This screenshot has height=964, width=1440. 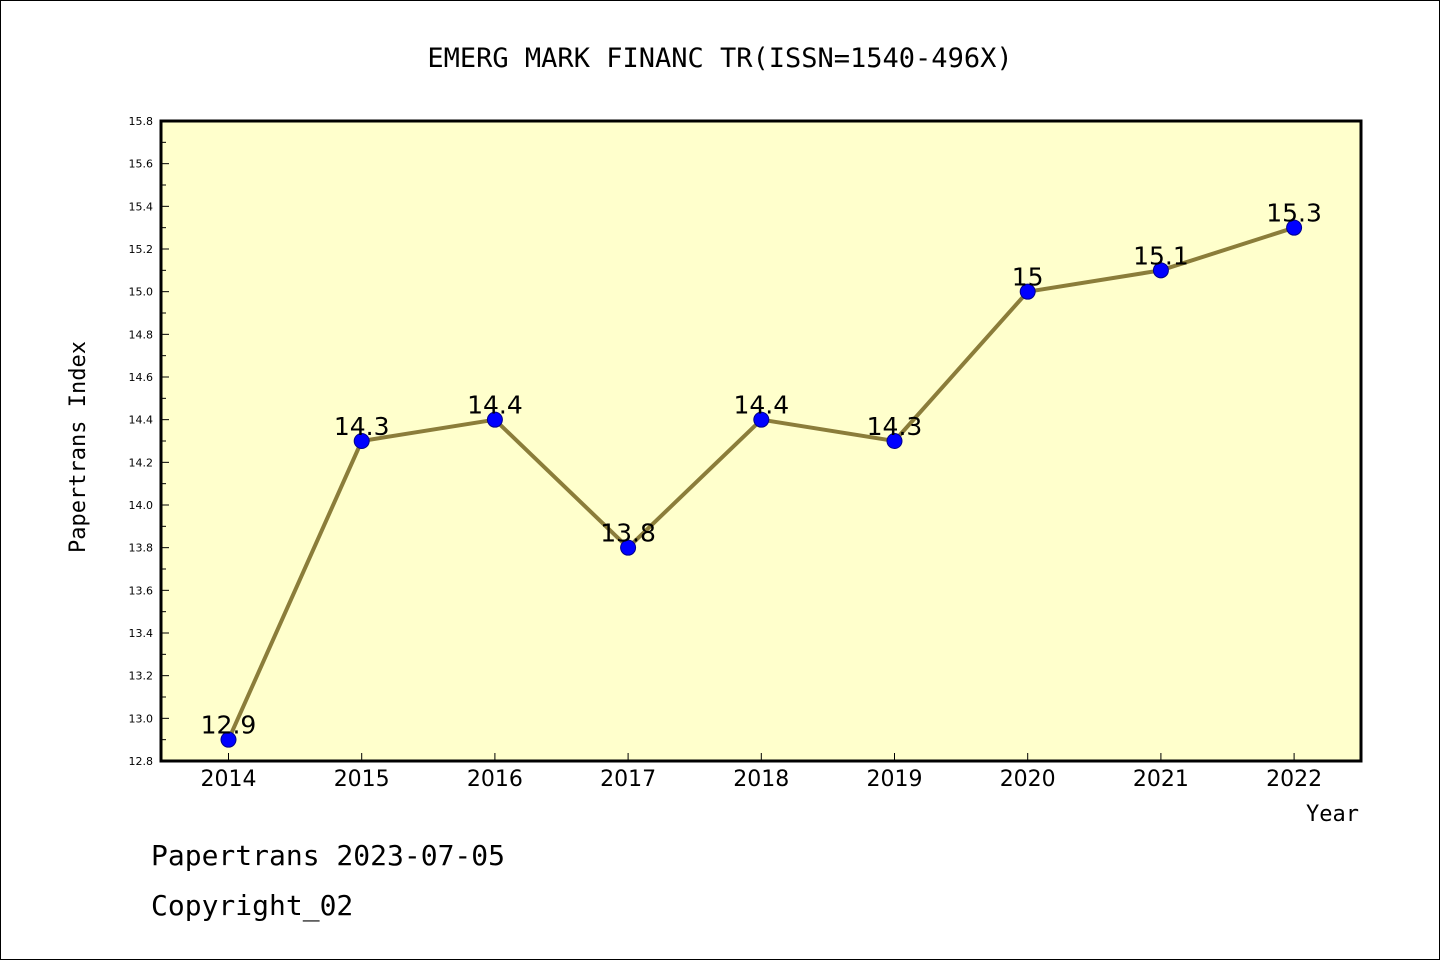 I want to click on y-tick-label: 12.8, so click(x=141, y=761).